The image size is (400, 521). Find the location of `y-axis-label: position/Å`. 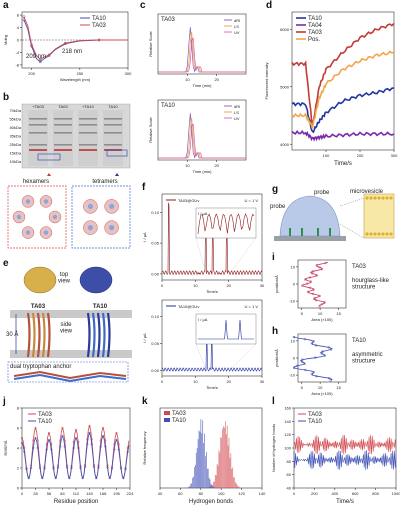

y-axis-label: position/Å is located at coordinates (276, 358).